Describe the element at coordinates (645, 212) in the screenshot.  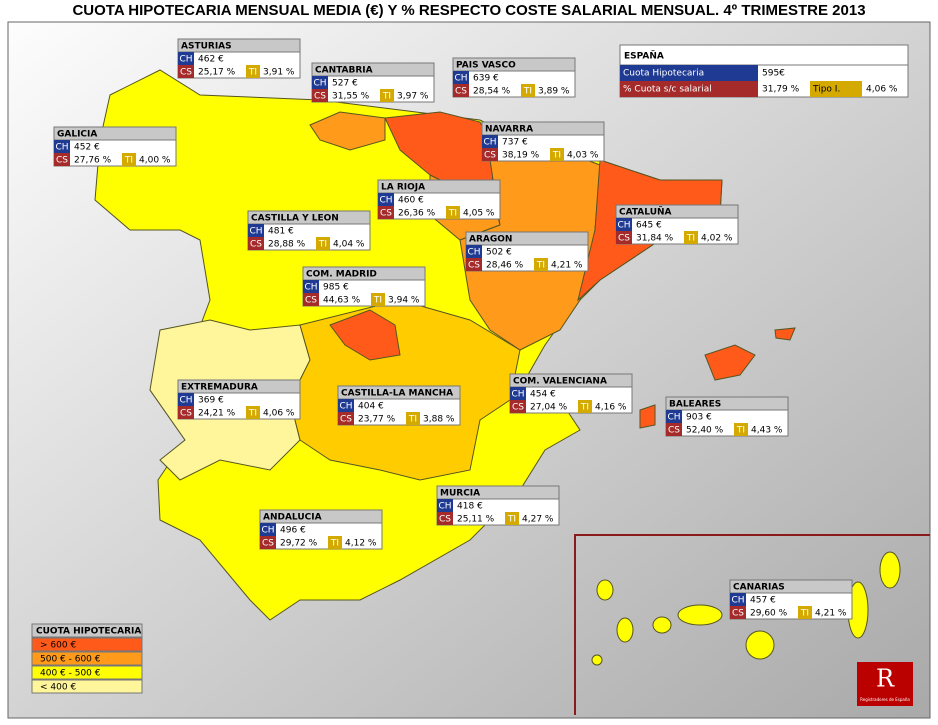
I see `region-name: CATALUÑA` at that location.